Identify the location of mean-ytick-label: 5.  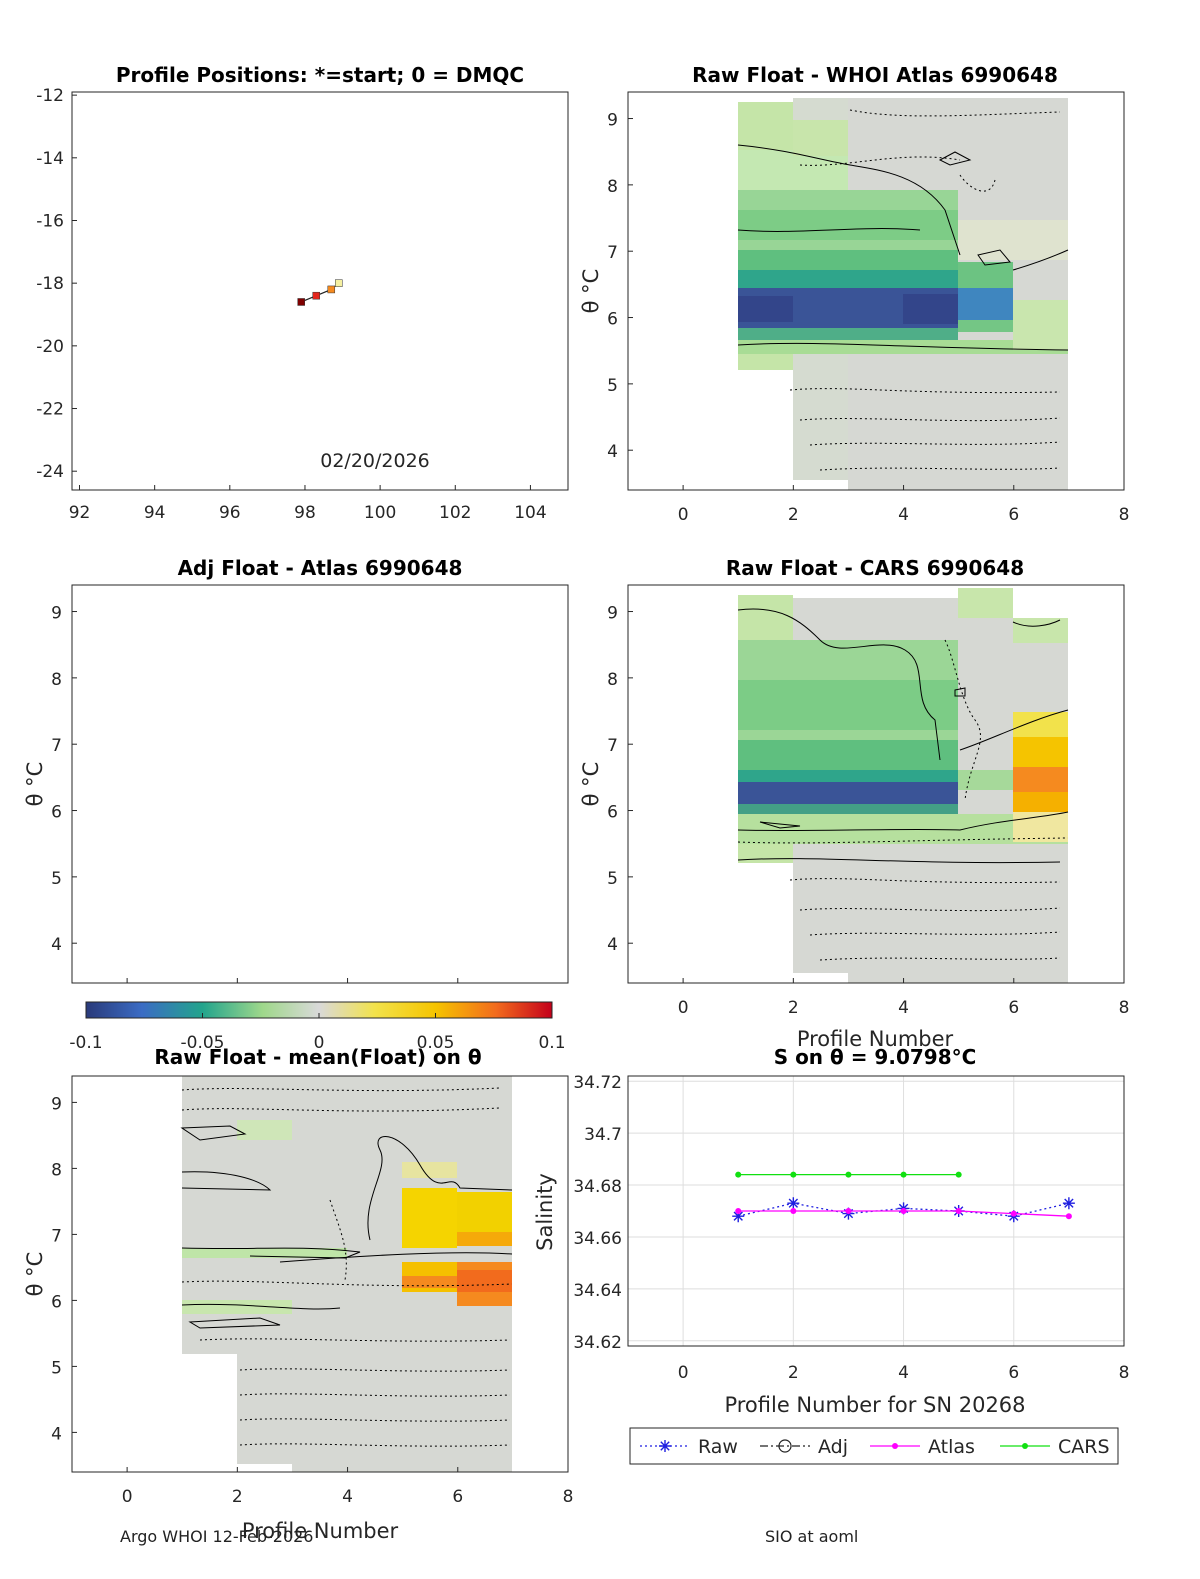
(56, 1368).